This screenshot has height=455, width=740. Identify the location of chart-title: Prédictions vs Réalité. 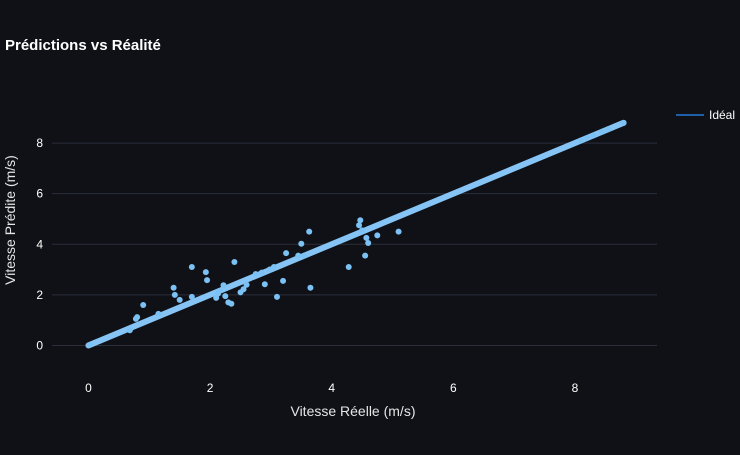
(83, 45).